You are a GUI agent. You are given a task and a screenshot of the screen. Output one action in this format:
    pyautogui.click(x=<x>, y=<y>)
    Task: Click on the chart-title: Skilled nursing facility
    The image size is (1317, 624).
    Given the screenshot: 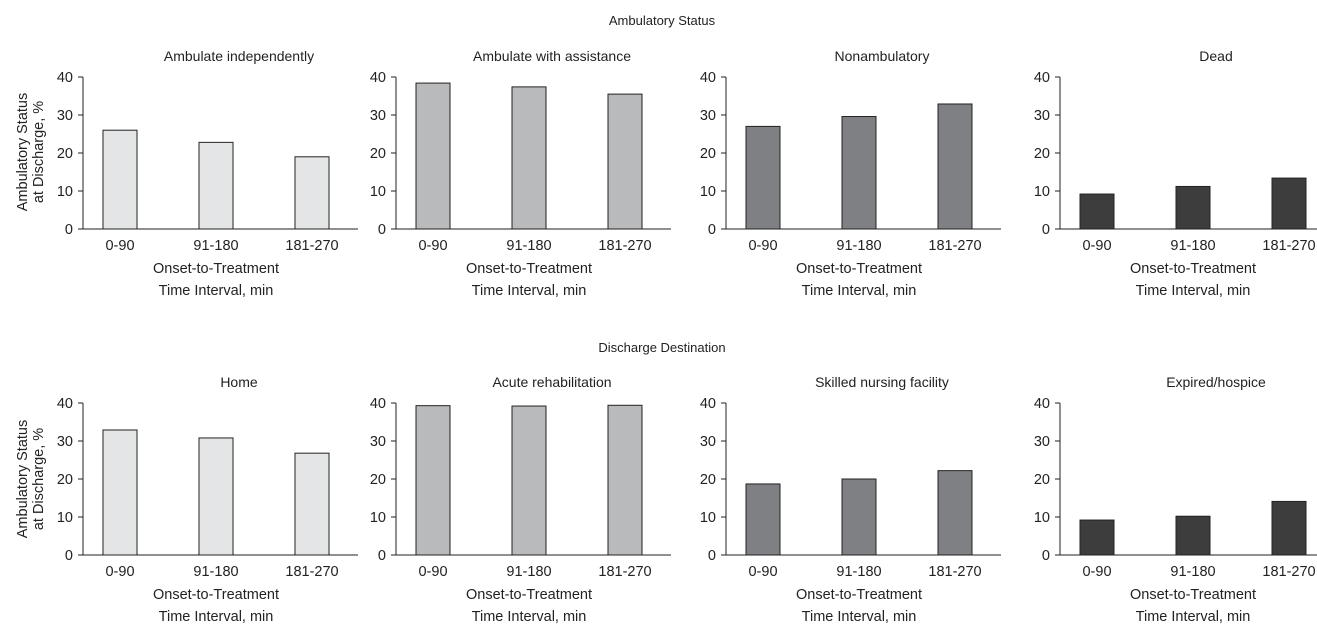 What is the action you would take?
    pyautogui.click(x=882, y=382)
    